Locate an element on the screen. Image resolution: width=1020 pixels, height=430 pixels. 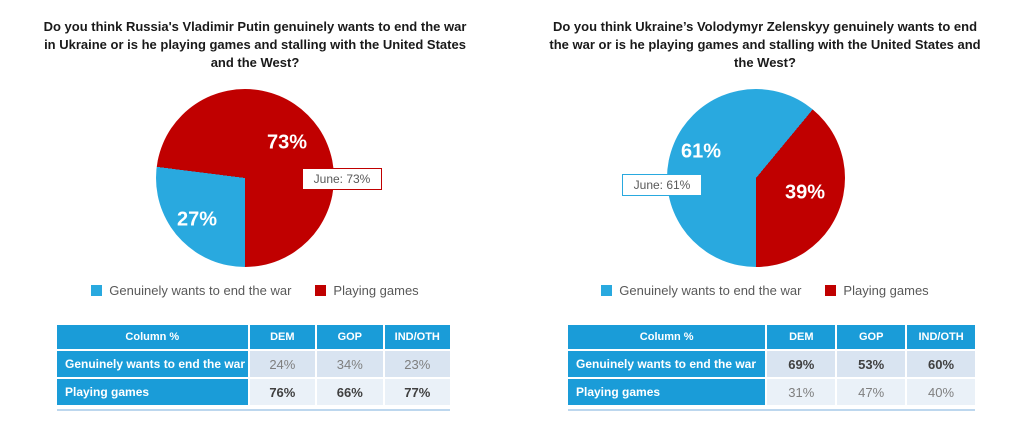
value-cell: 40% is located at coordinates (941, 392).